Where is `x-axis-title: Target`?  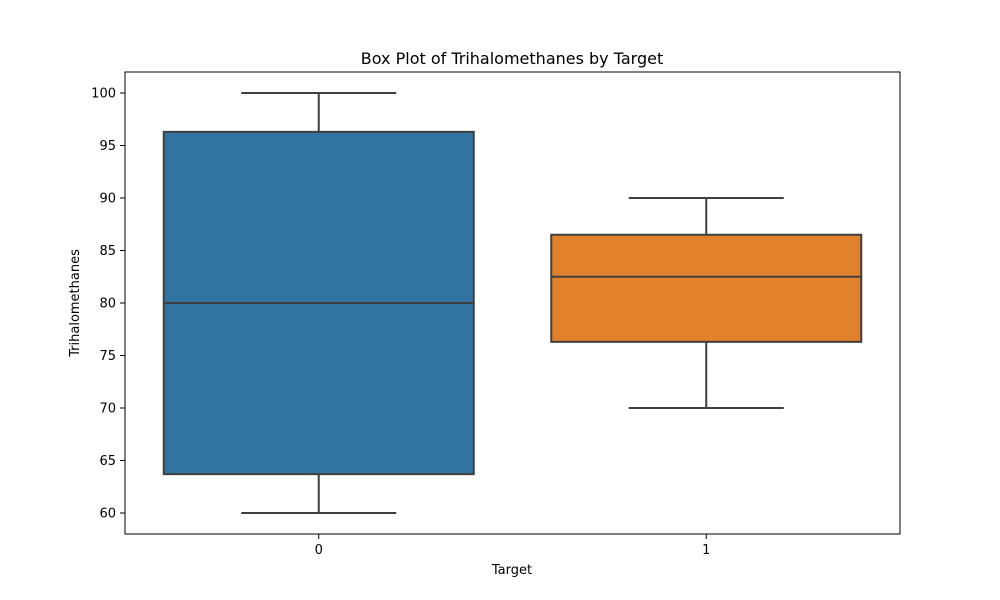 x-axis-title: Target is located at coordinates (511, 570).